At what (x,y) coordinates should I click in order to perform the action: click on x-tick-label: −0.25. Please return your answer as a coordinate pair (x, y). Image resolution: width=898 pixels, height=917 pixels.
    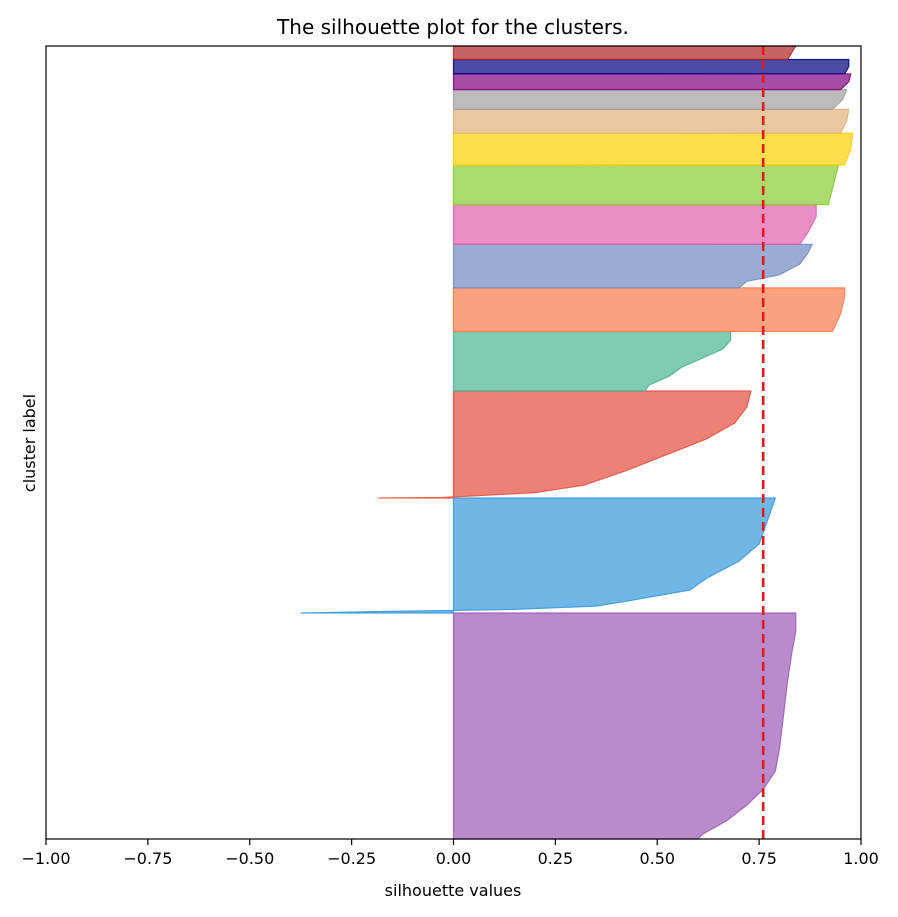
    Looking at the image, I should click on (351, 858).